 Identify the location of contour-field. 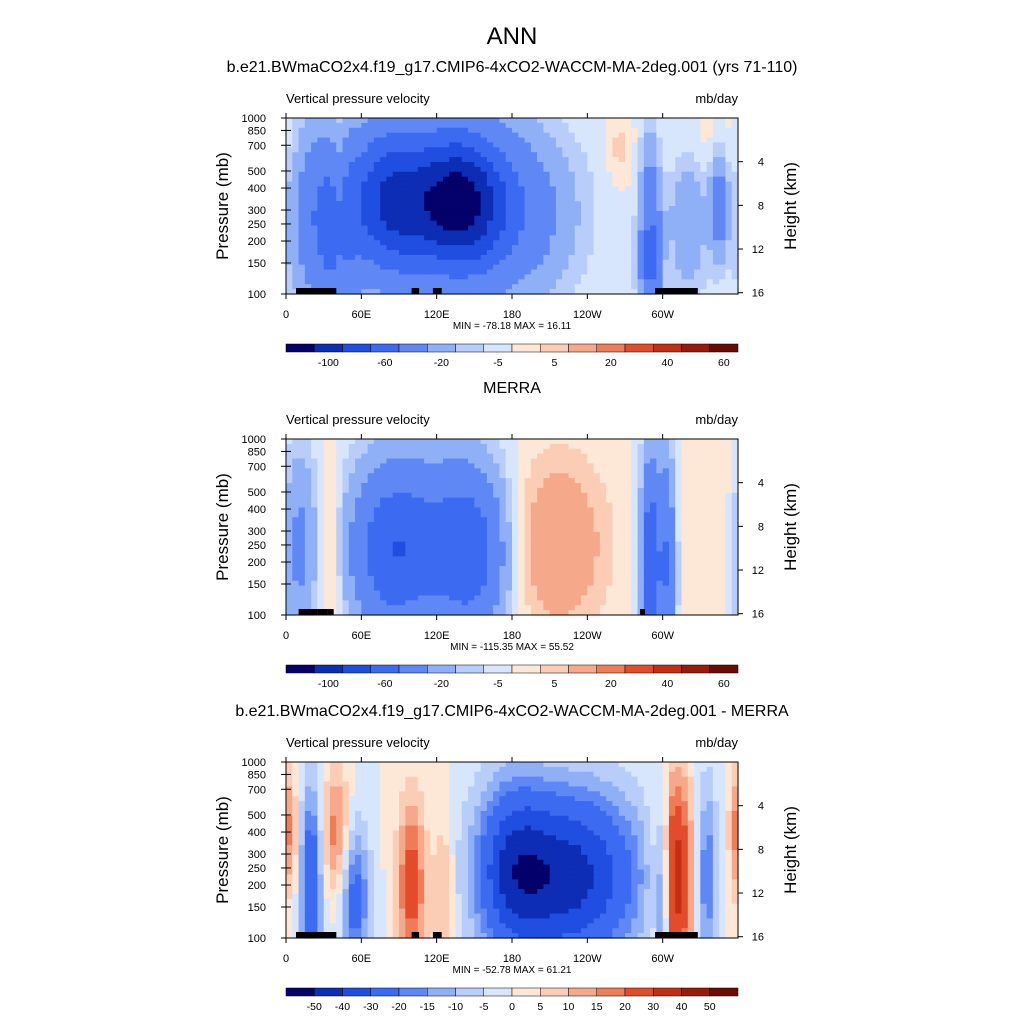
(512, 206).